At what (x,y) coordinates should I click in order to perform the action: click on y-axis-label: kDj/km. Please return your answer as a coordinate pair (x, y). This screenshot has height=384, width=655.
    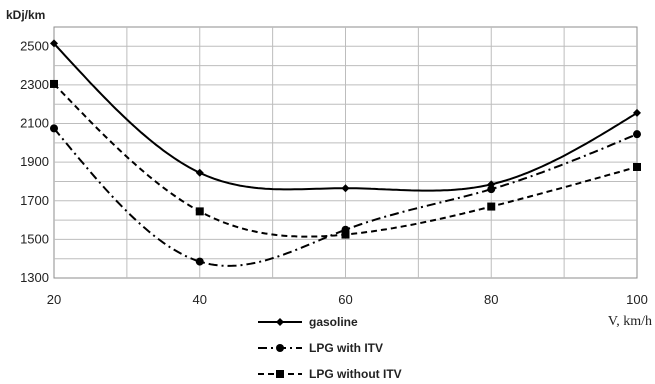
    Looking at the image, I should click on (25, 15).